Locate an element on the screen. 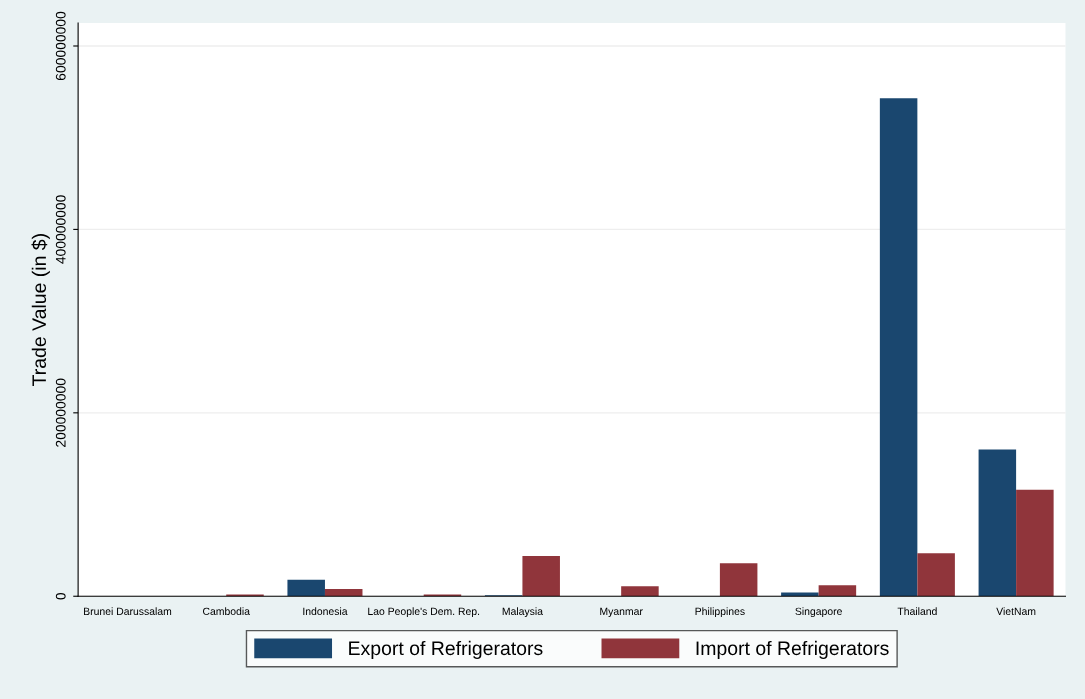  x-tick-label: Philippines is located at coordinates (720, 612).